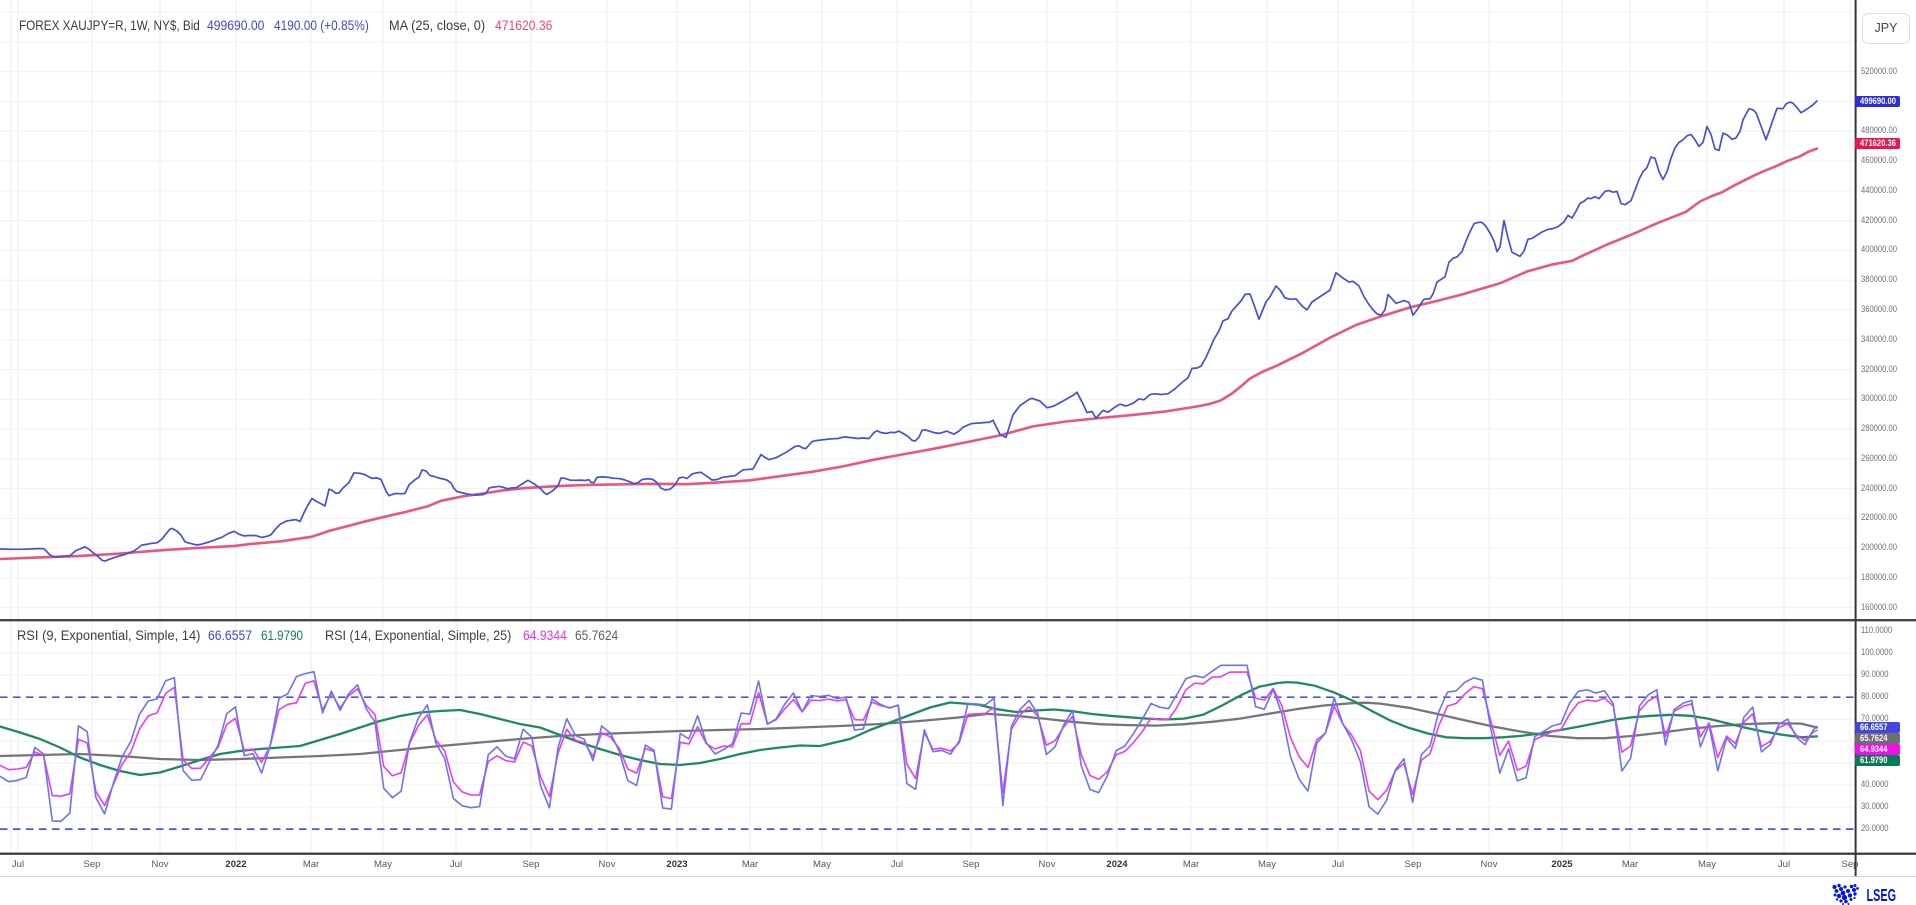 This screenshot has height=905, width=1916. Describe the element at coordinates (1882, 895) in the screenshot. I see `svg-text: LSEG` at that location.